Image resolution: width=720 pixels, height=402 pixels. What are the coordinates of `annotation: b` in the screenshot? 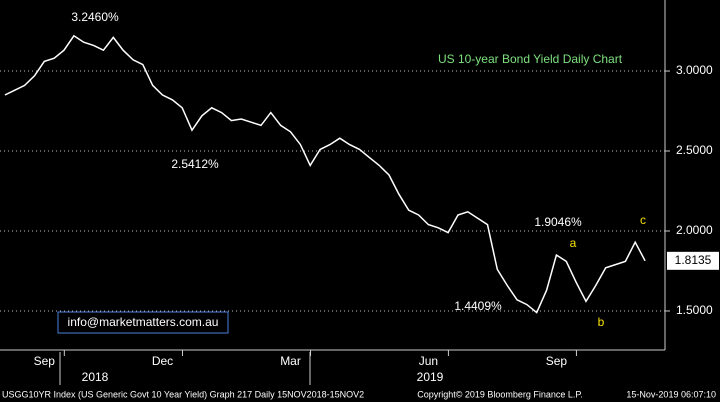 It's located at (601, 322).